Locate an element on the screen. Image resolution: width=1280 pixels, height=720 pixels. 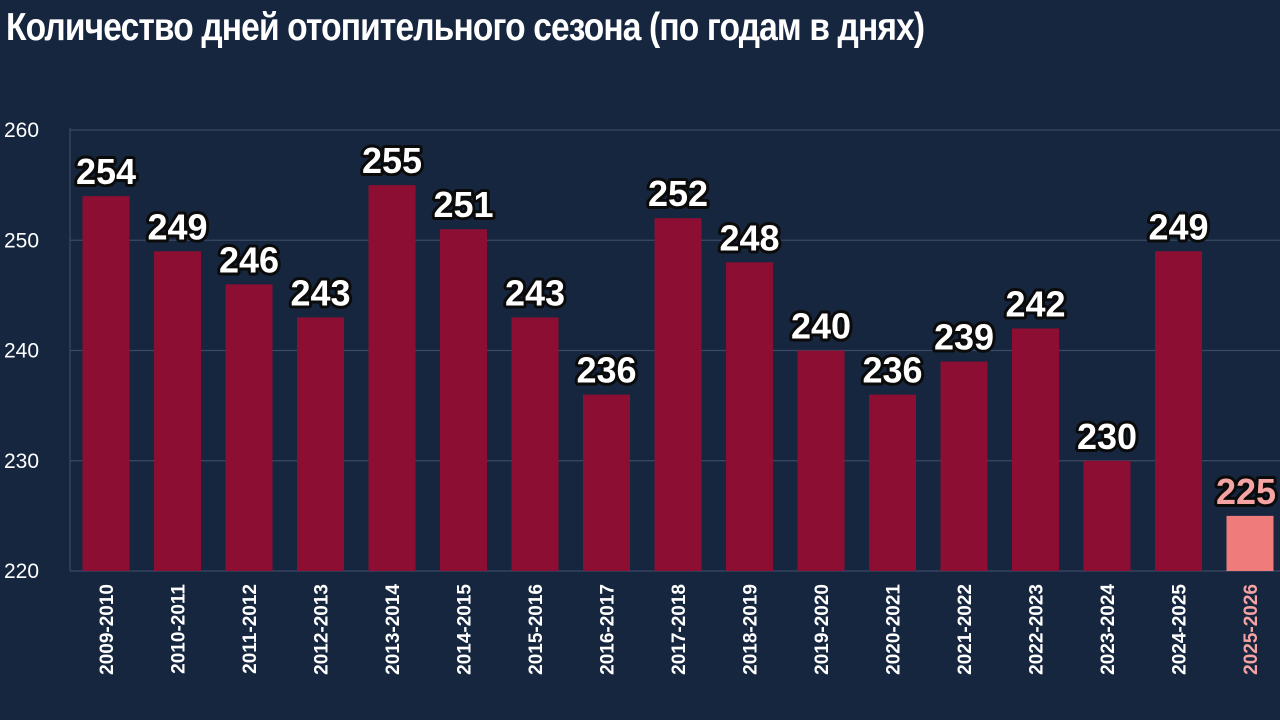
bar-2020-2021 is located at coordinates (892, 482).